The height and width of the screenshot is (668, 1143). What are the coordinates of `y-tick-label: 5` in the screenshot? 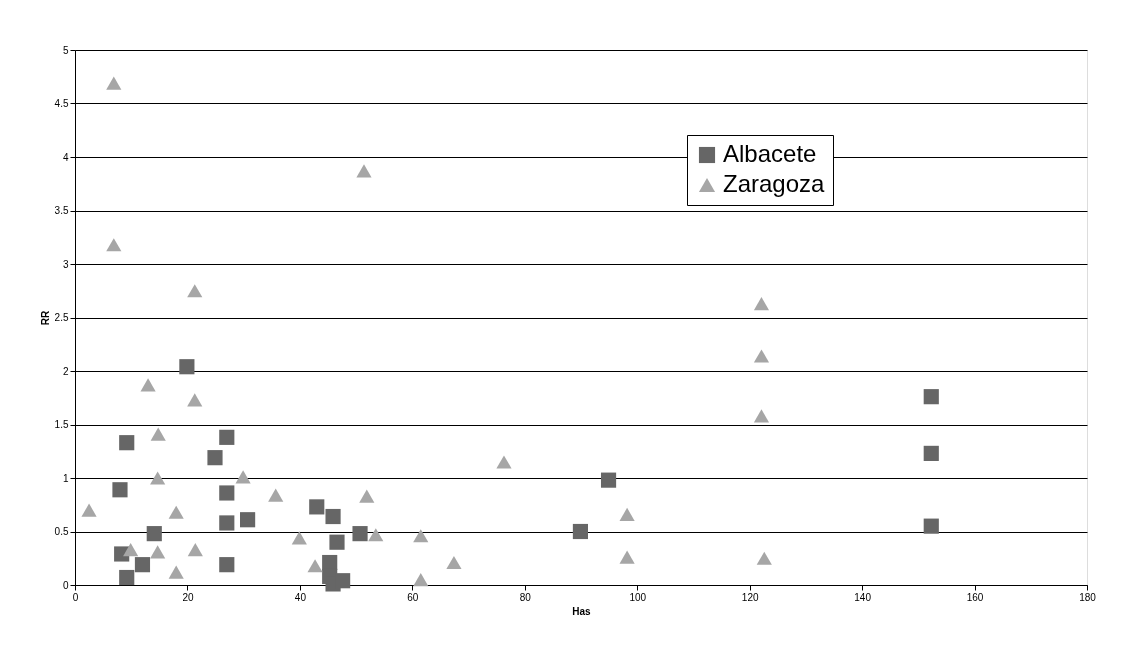 It's located at (65, 50).